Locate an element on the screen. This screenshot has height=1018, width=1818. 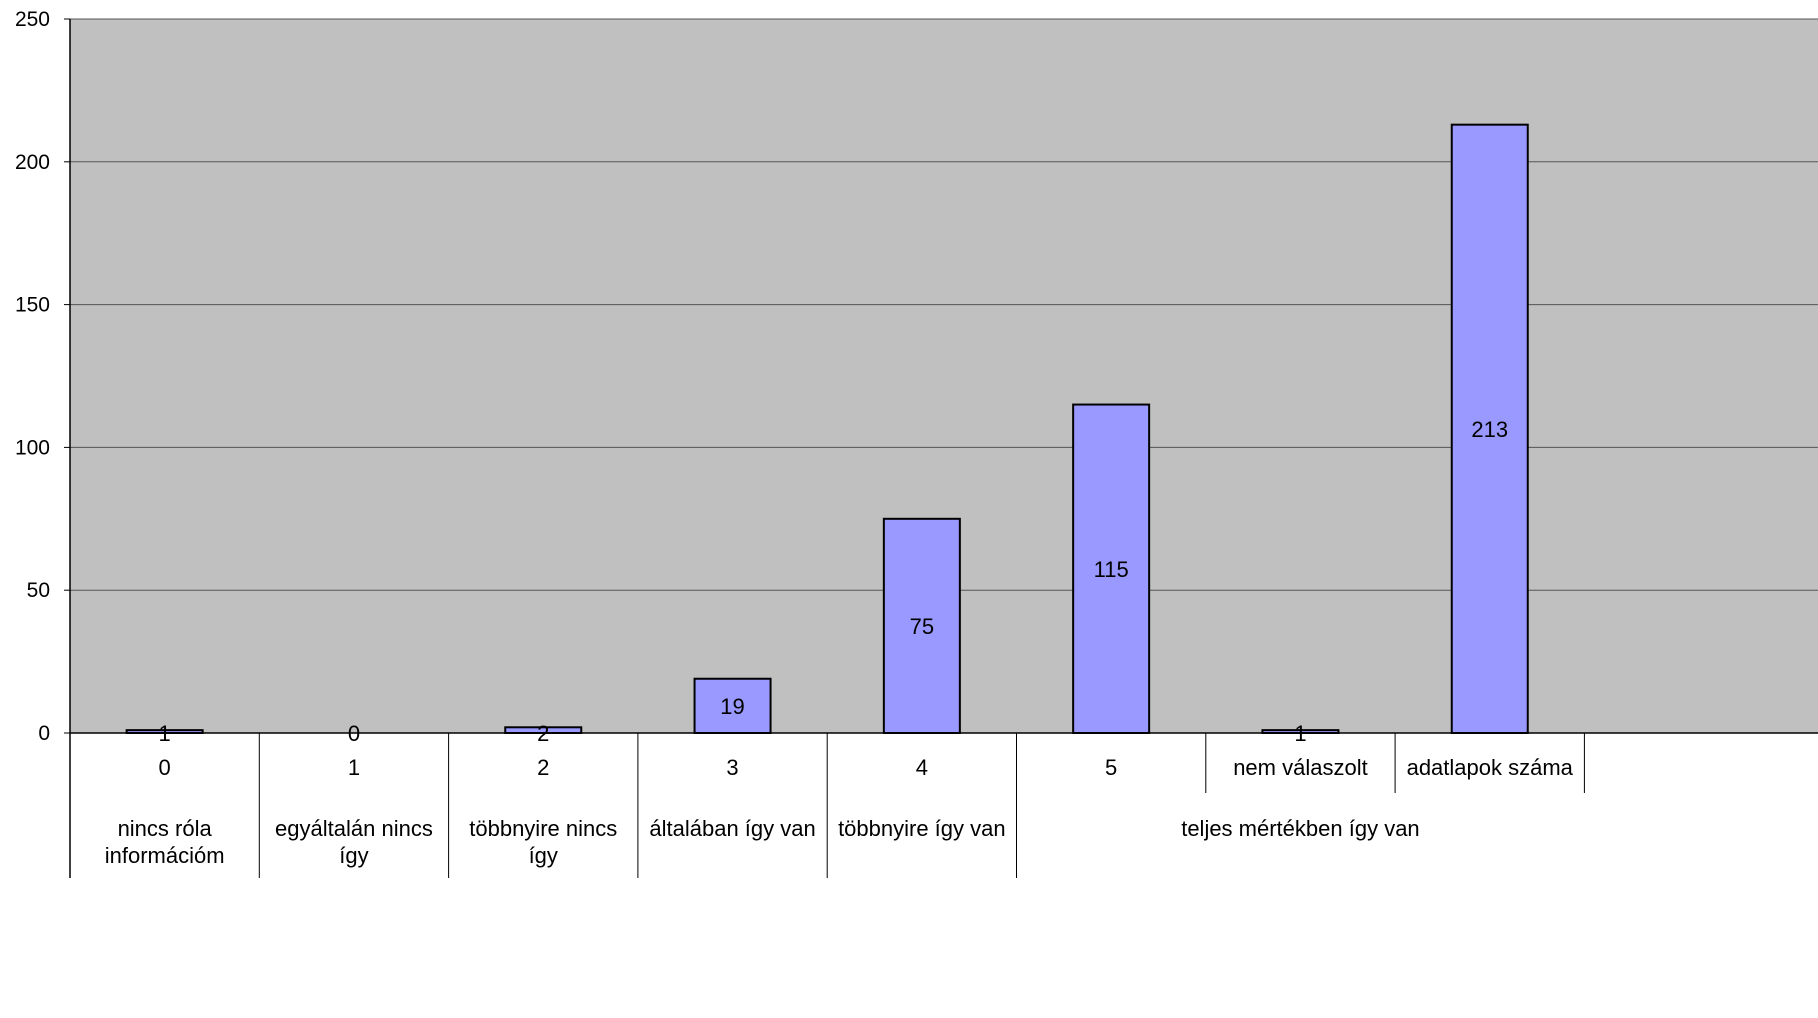
y-tick-label: 50 is located at coordinates (38, 590).